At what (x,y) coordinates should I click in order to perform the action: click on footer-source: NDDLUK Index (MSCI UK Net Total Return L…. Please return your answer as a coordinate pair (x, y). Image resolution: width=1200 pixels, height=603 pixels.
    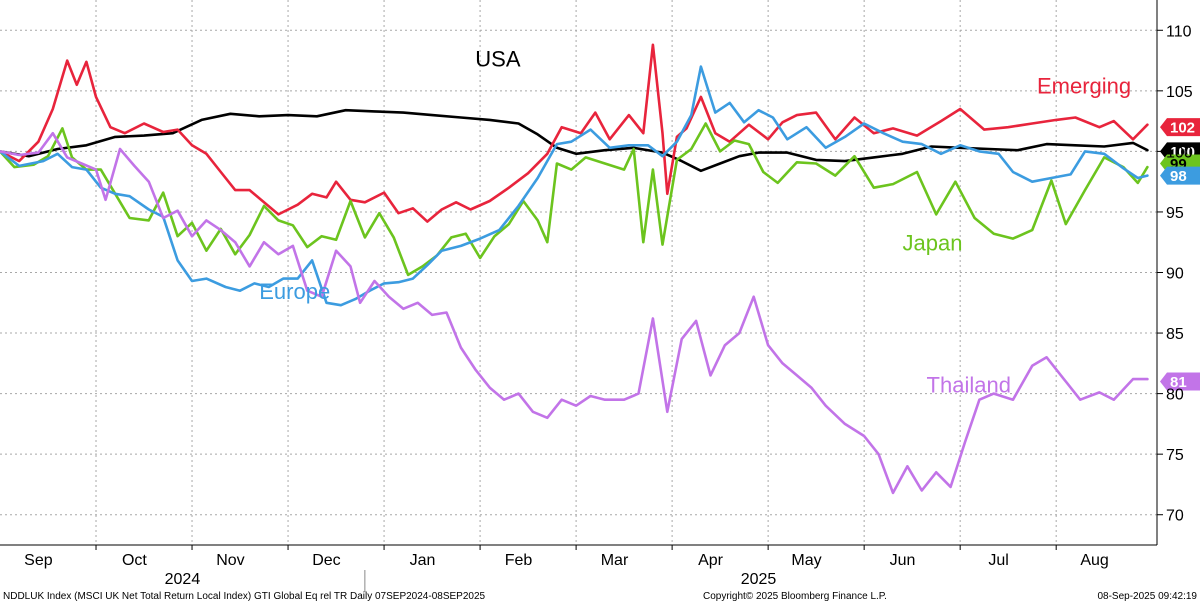
    Looking at the image, I should click on (244, 596).